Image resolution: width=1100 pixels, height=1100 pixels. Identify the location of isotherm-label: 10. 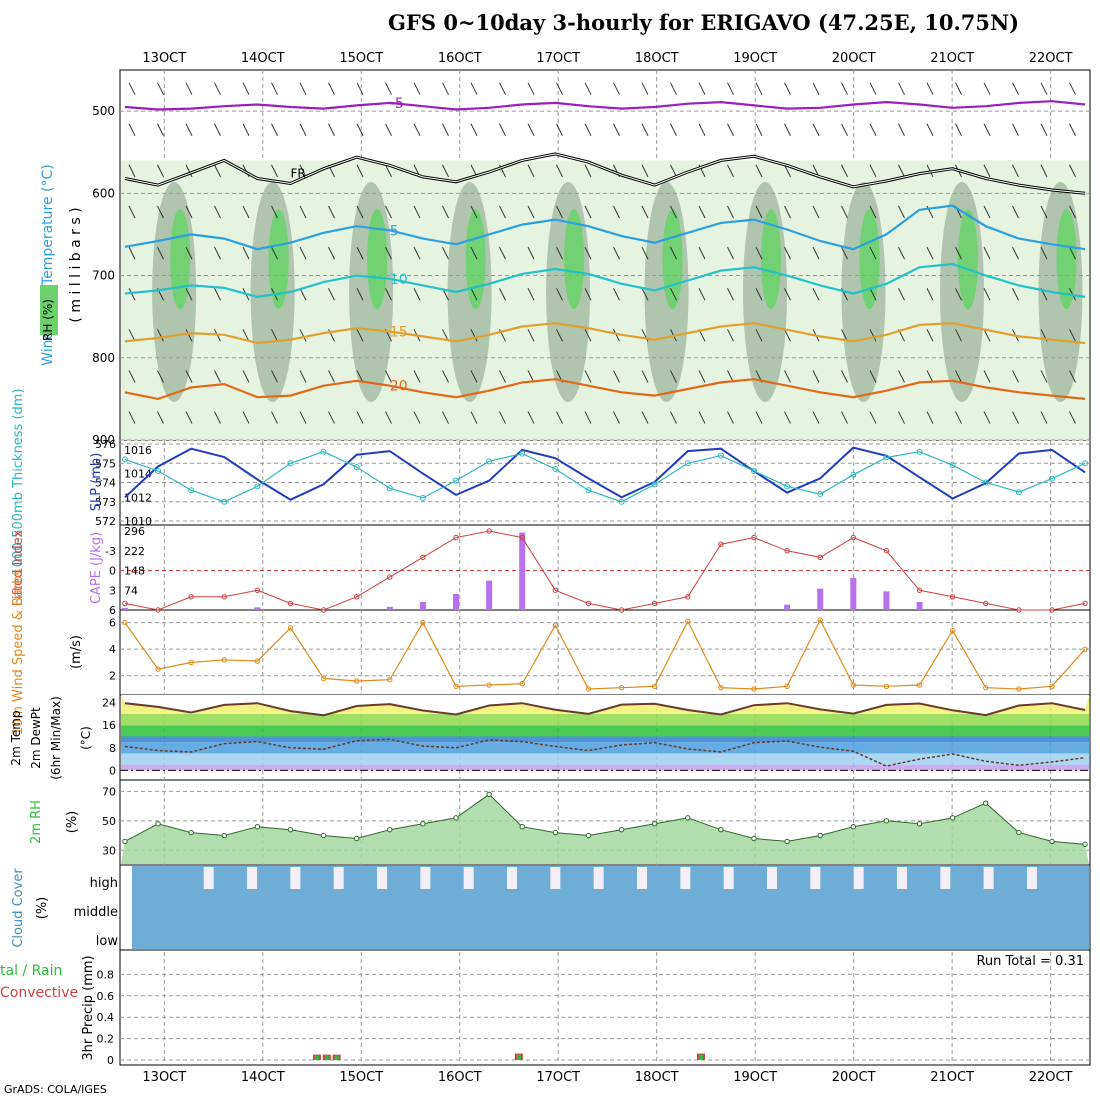
(399, 280).